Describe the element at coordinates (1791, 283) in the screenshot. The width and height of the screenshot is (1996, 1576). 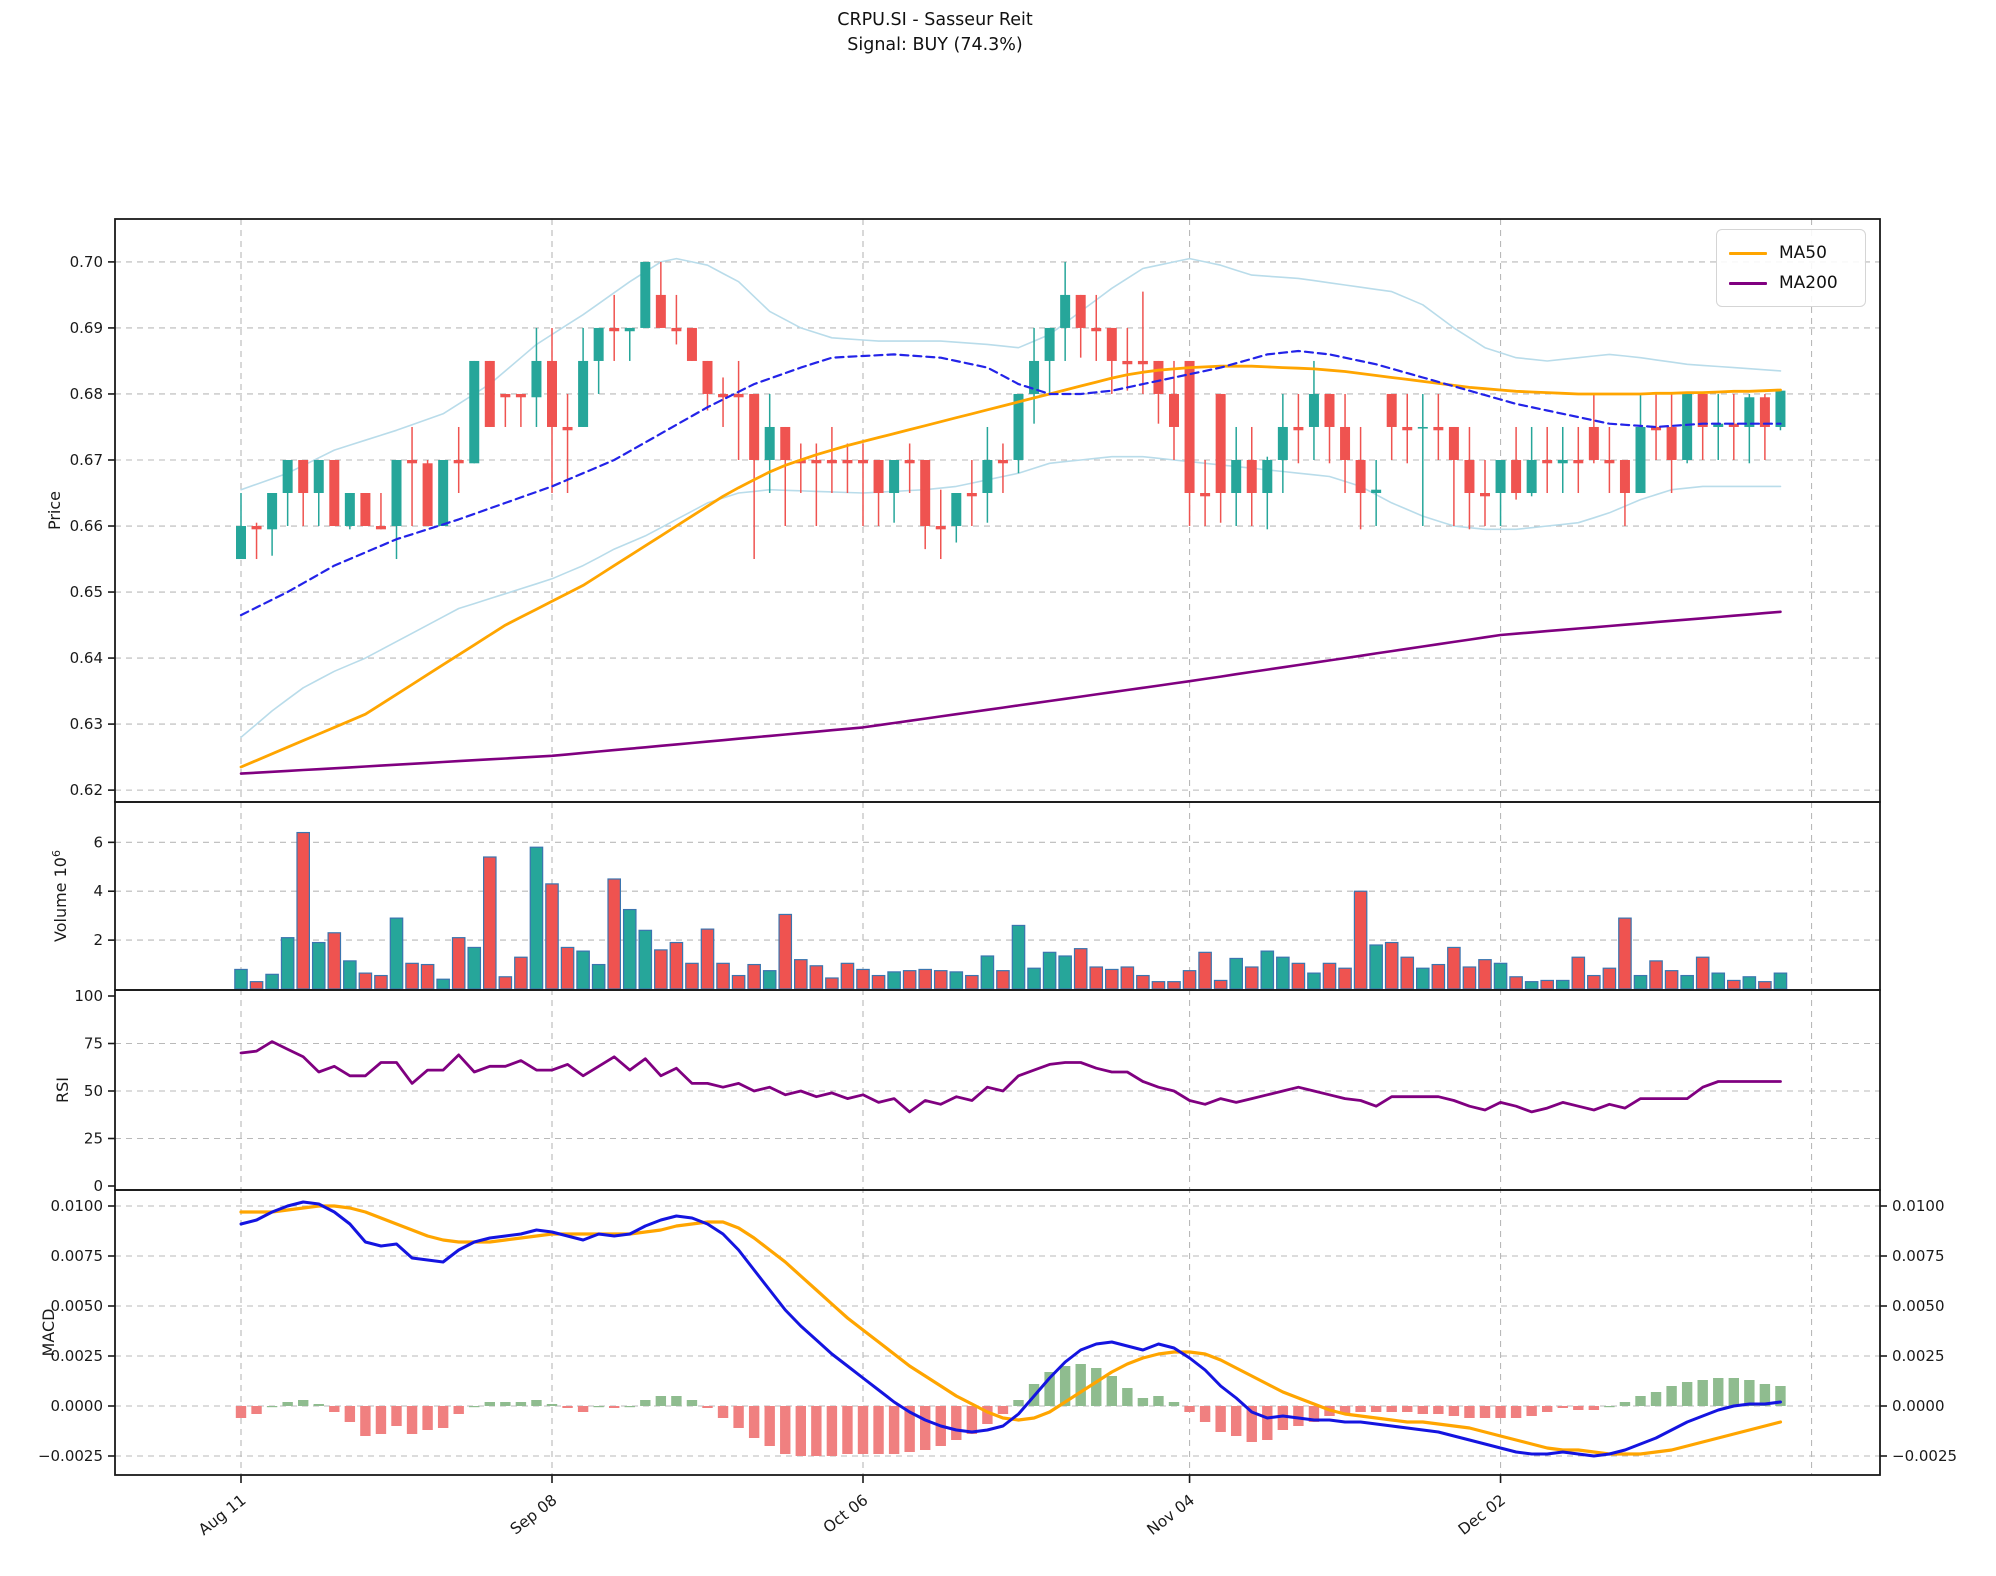
I see `legend-item-ma200: MA200` at that location.